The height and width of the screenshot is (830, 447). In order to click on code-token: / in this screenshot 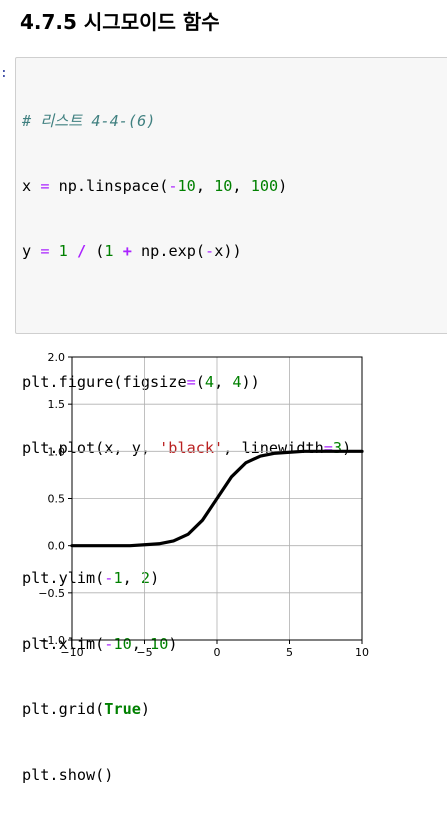, I will do `click(81, 251)`.